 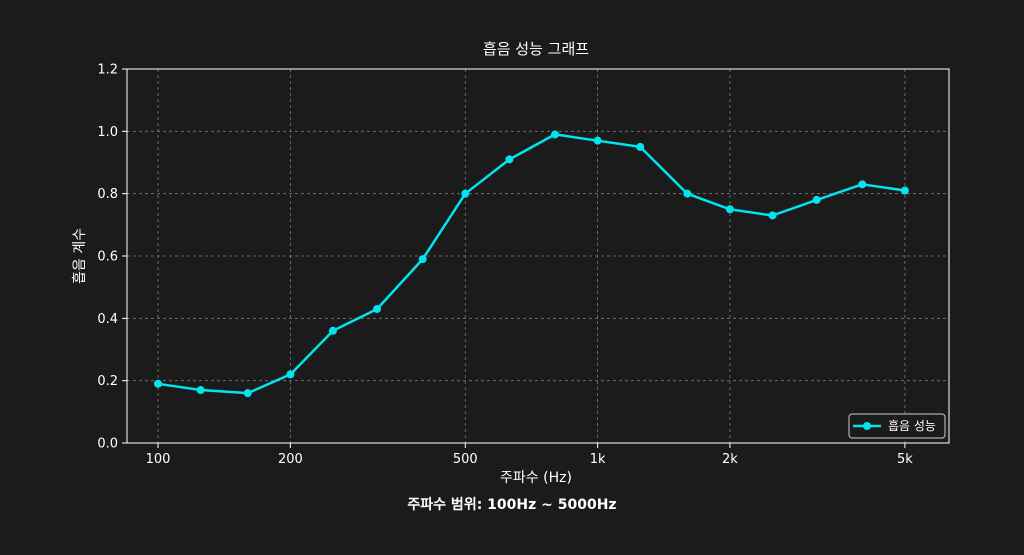 I want to click on y-axis-label: 흡음 계수, so click(x=80, y=256).